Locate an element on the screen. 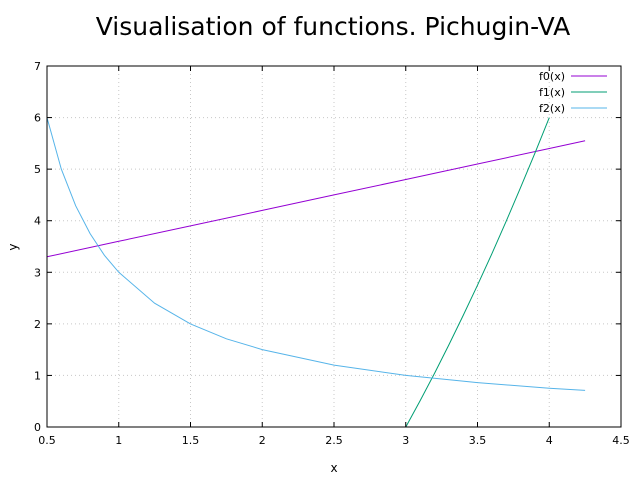 The image size is (640, 478). x-tick-label: 4.5 is located at coordinates (621, 440).